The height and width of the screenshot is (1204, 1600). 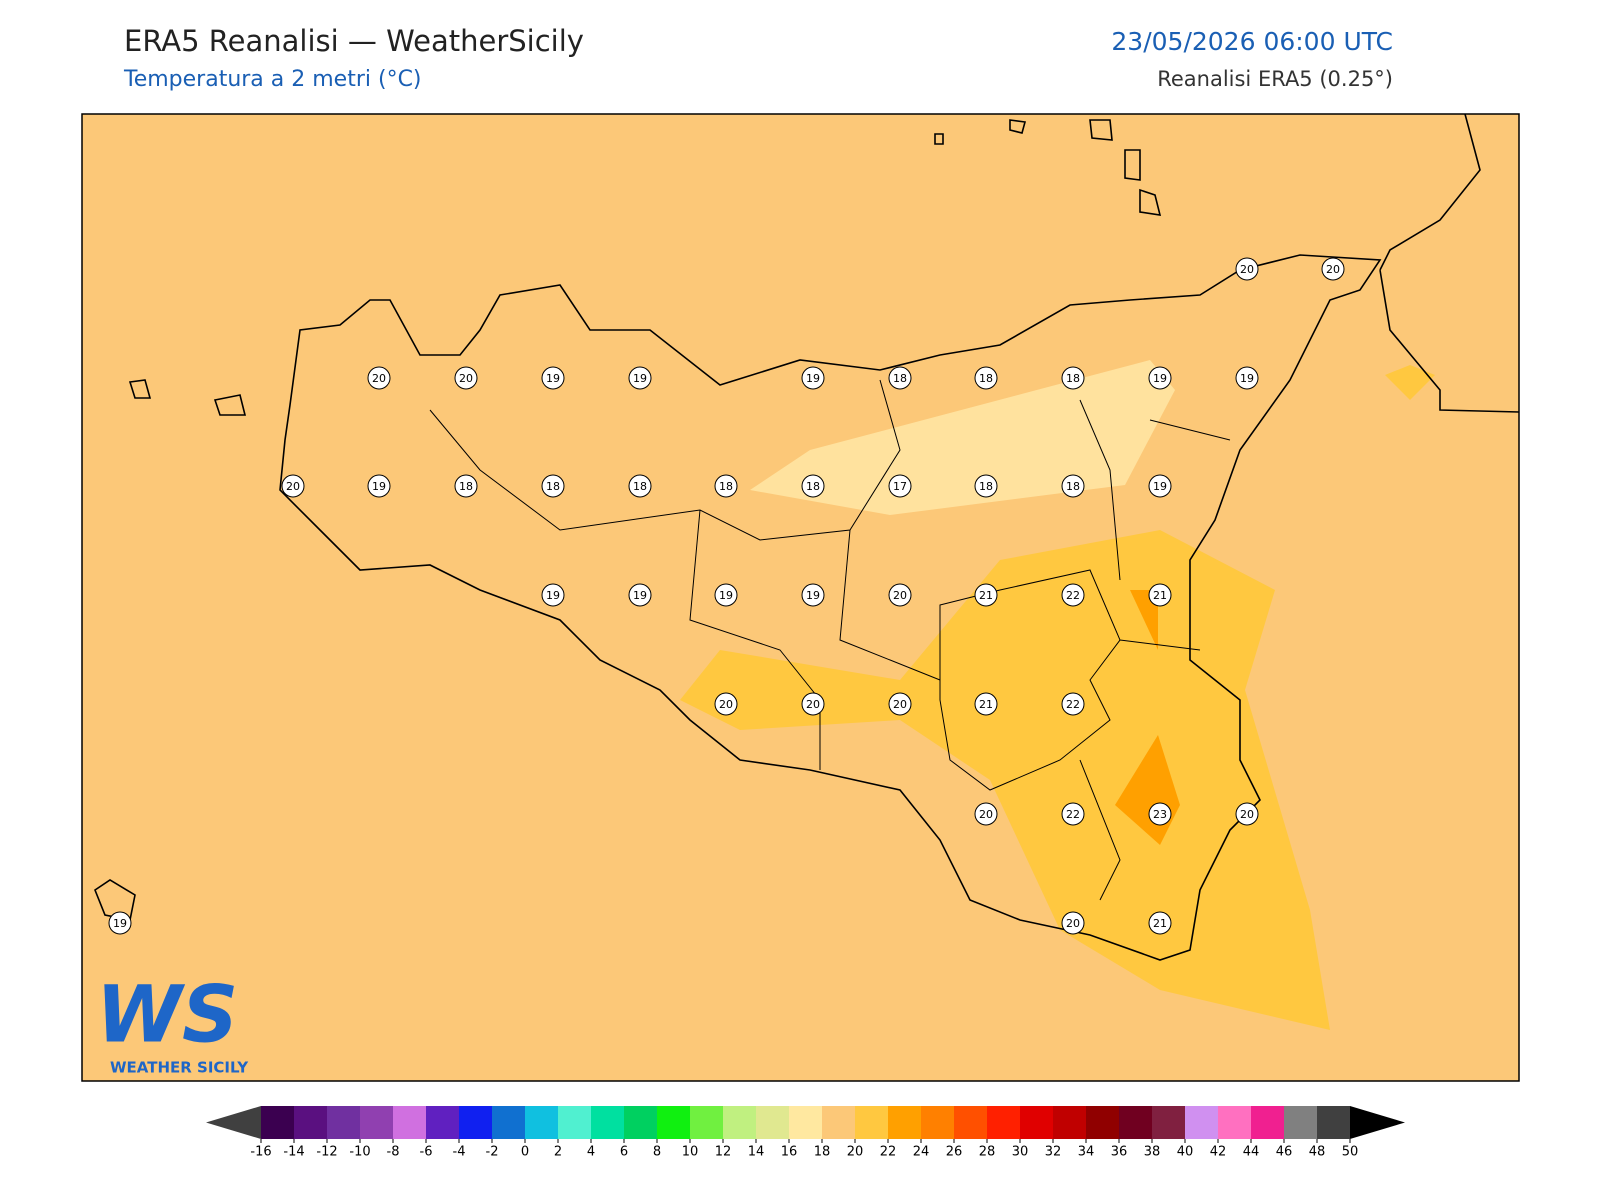 What do you see at coordinates (1251, 1152) in the screenshot?
I see `colorbar-label: 44` at bounding box center [1251, 1152].